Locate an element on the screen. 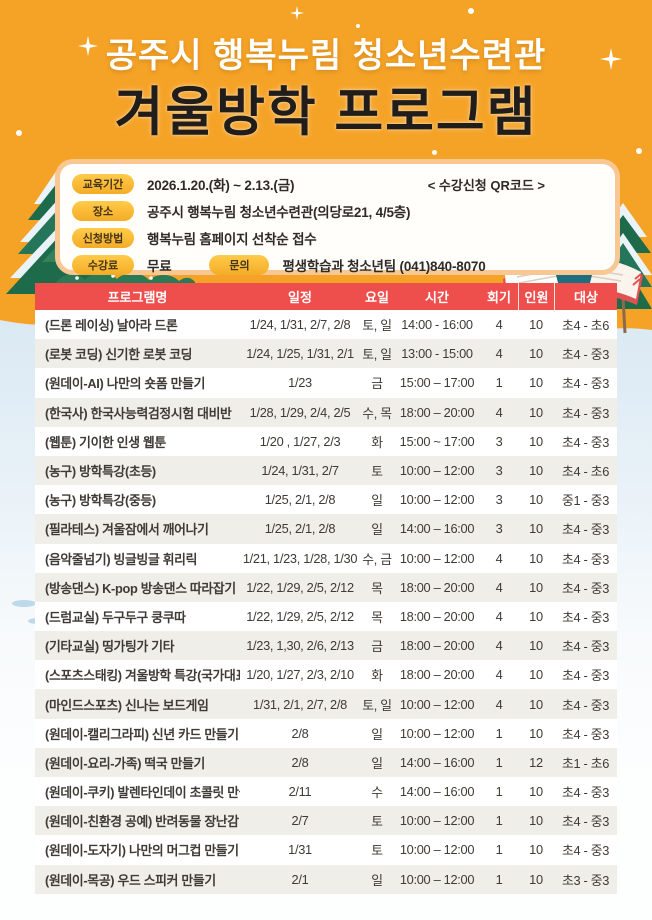  label-pill: 수강료 is located at coordinates (103, 265).